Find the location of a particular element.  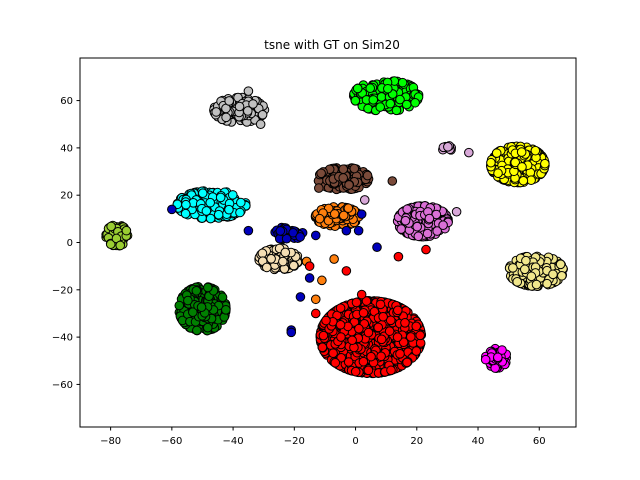

y-axis: −60 −40 −20 0 20 40 60 is located at coordinates (66, 243).